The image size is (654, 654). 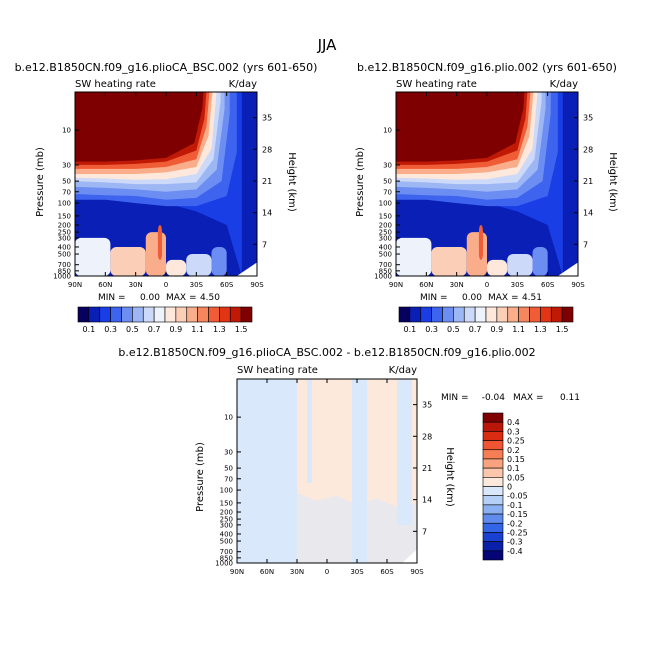 What do you see at coordinates (166, 285) in the screenshot?
I see `x-tick-label: 0` at bounding box center [166, 285].